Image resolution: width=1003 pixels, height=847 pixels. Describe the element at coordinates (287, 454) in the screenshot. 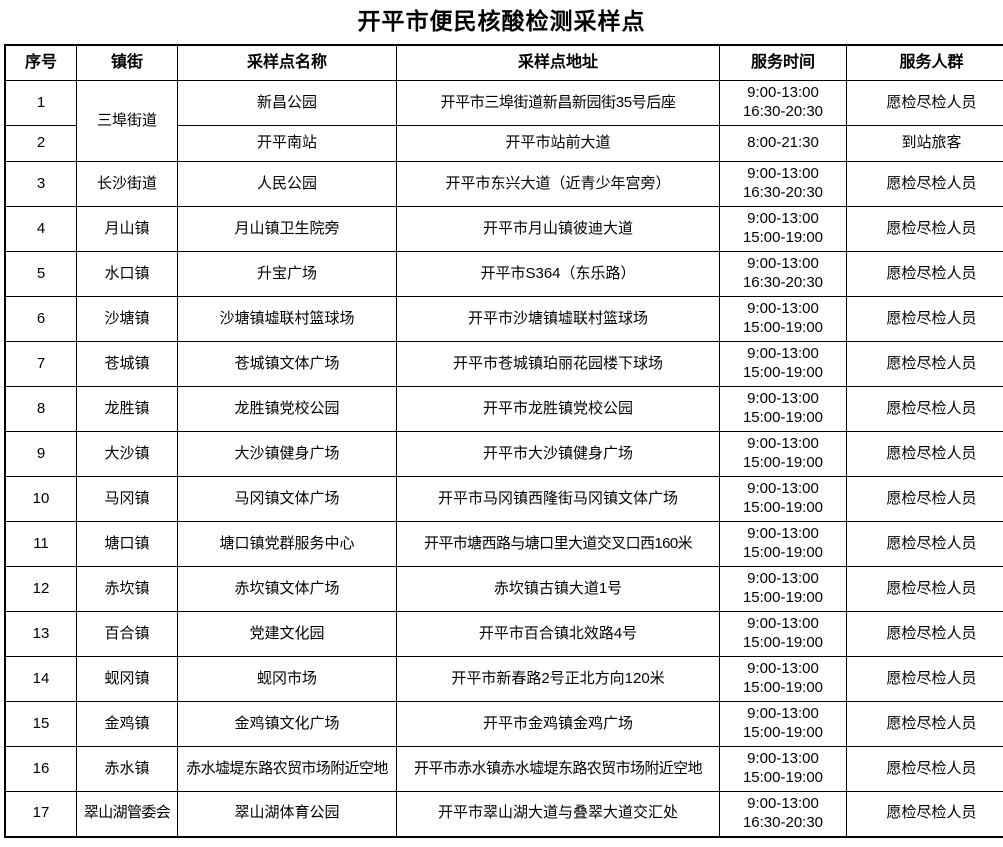

I see `cell-site-name: 大沙镇健身广场` at that location.